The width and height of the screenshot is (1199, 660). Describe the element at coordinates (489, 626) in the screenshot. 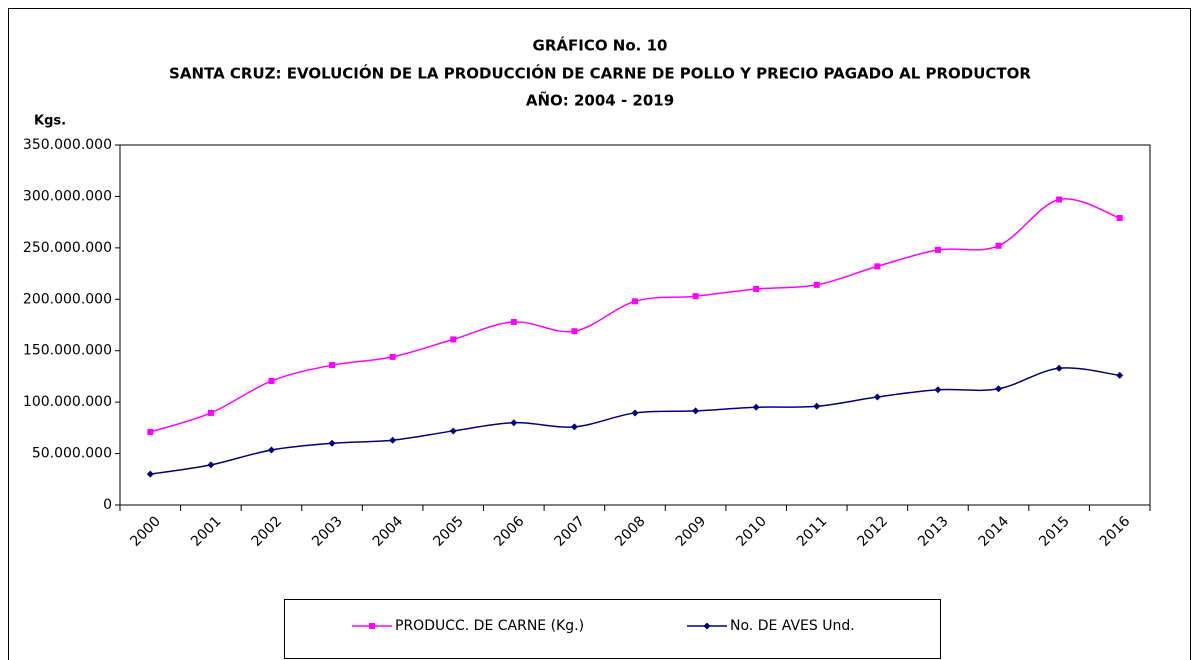

I see `legend-label: PRODUCC. DE CARNE (Kg.)` at that location.